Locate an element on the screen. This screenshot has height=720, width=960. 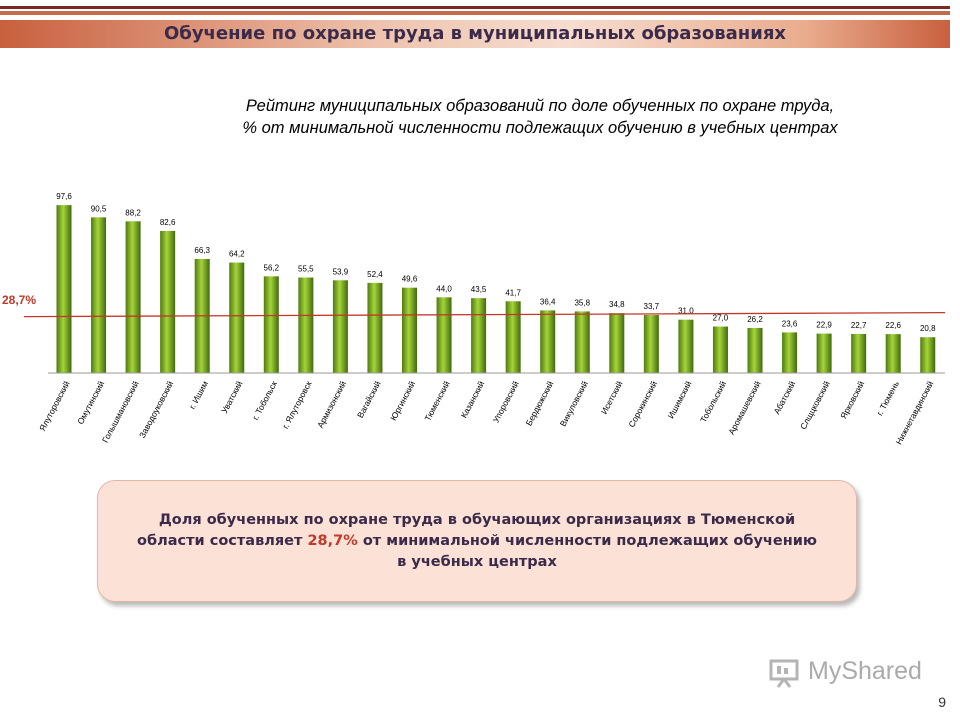
reference-line-label: 28,7% is located at coordinates (19, 300).